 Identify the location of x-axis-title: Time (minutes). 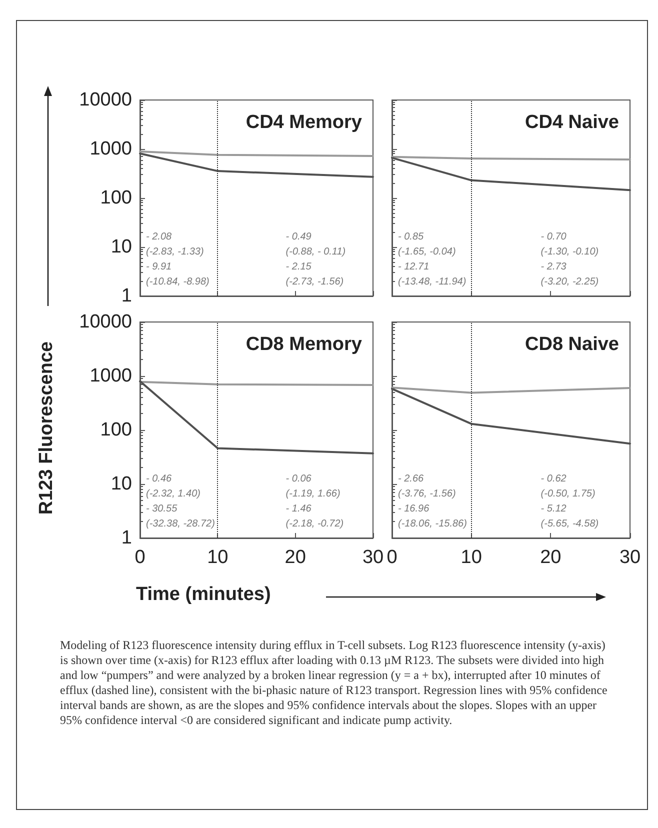
(203, 595).